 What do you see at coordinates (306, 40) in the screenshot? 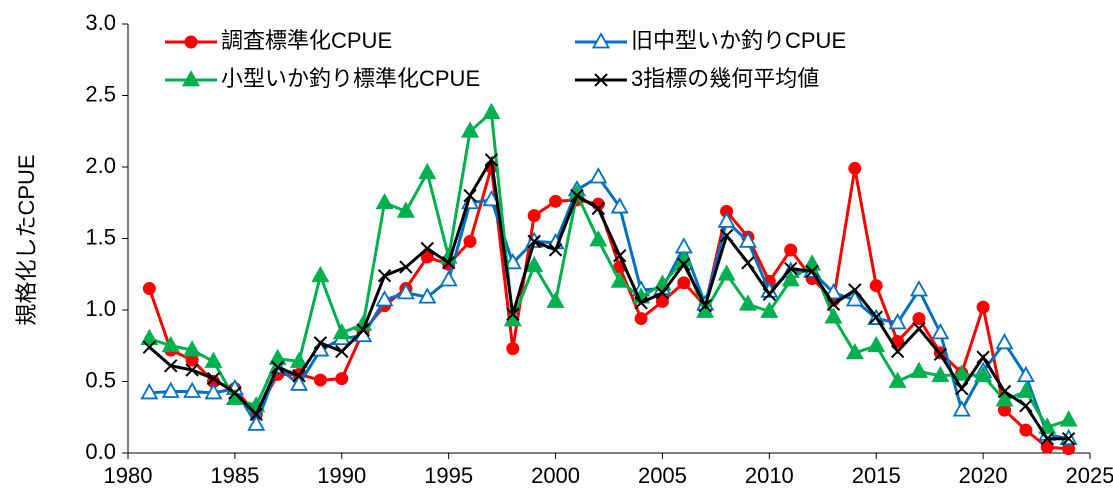
I see `legend-label: 調査標準化CPUE` at bounding box center [306, 40].